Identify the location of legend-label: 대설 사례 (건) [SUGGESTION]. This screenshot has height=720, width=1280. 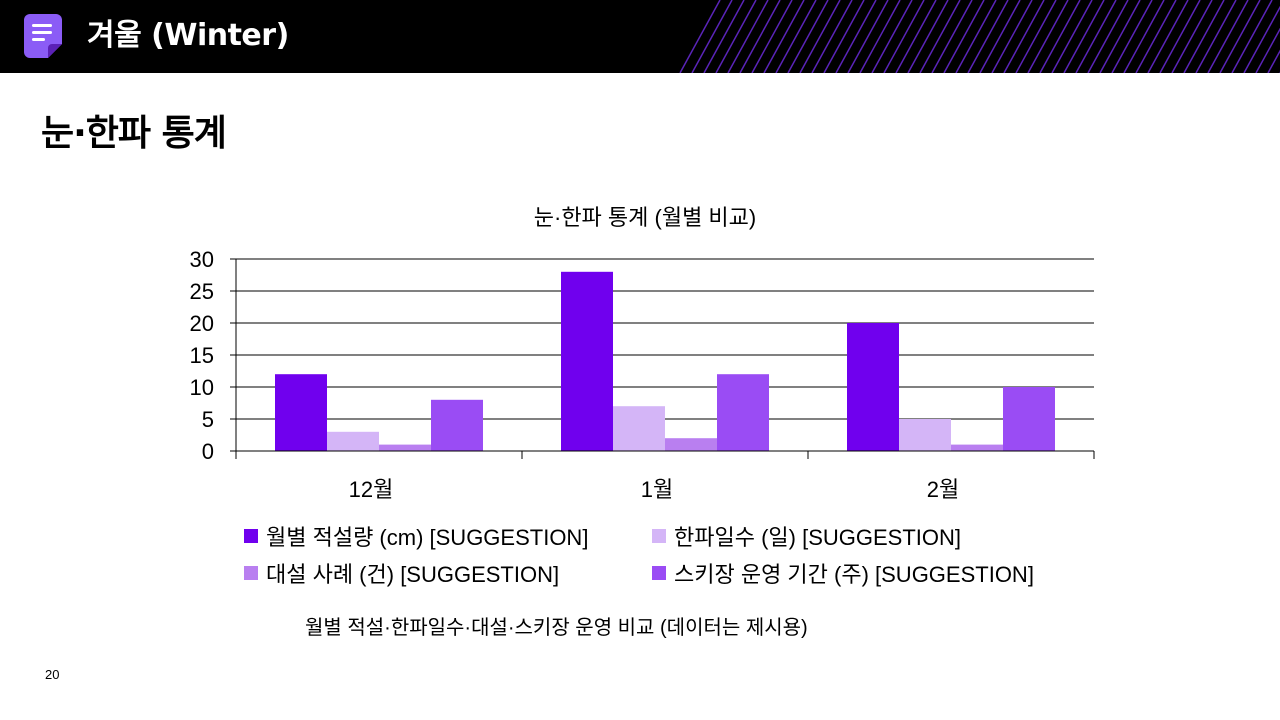
(413, 574).